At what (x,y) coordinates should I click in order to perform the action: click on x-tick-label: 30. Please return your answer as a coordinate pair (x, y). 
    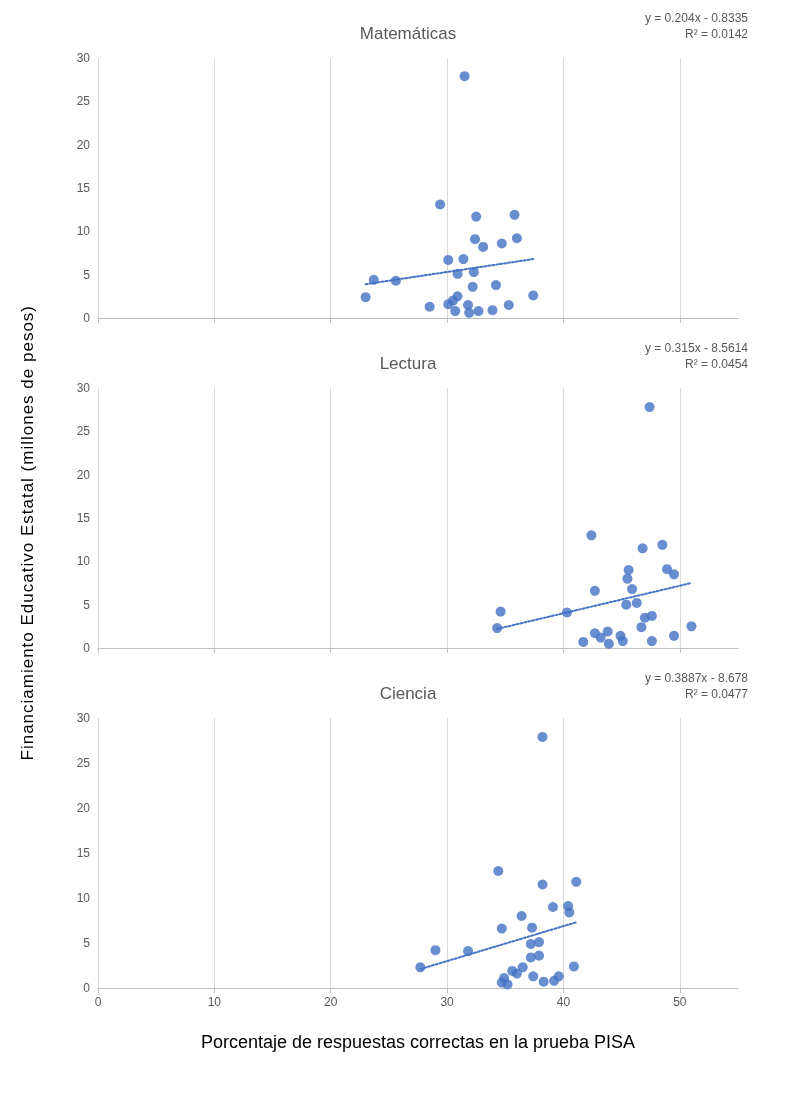
    Looking at the image, I should click on (447, 1002).